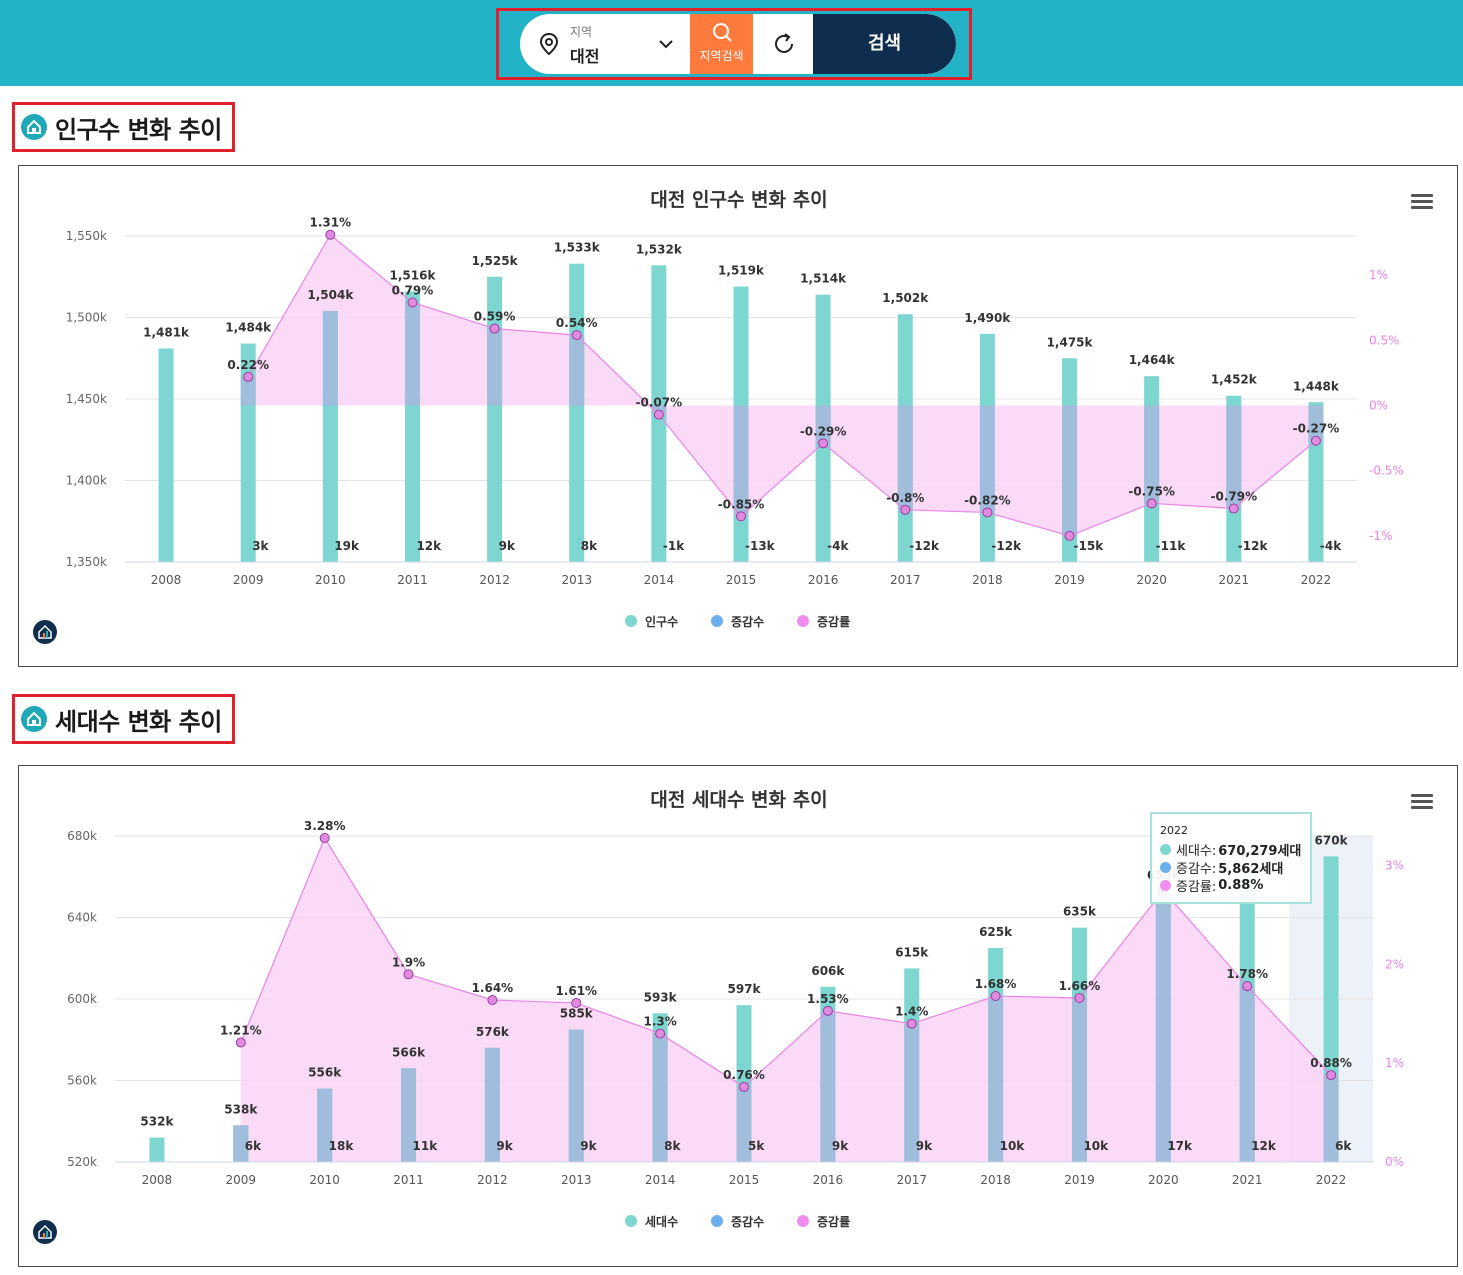 The height and width of the screenshot is (1275, 1463). I want to click on bar-main-label: 1,514k, so click(823, 279).